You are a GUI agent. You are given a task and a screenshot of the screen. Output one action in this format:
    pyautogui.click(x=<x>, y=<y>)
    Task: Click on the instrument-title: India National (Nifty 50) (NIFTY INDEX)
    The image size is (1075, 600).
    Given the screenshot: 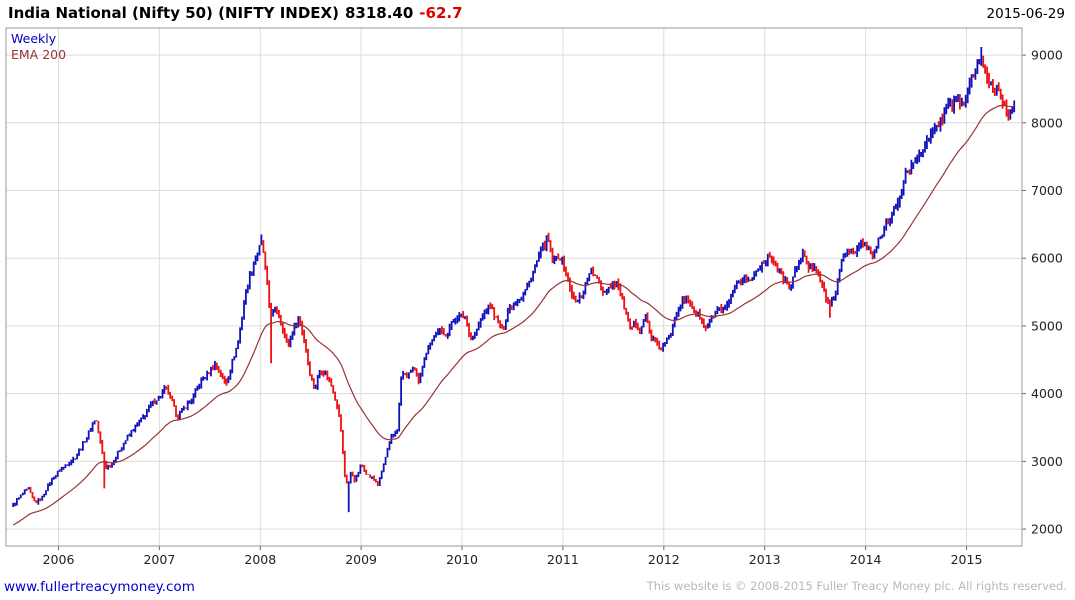 What is the action you would take?
    pyautogui.click(x=173, y=13)
    